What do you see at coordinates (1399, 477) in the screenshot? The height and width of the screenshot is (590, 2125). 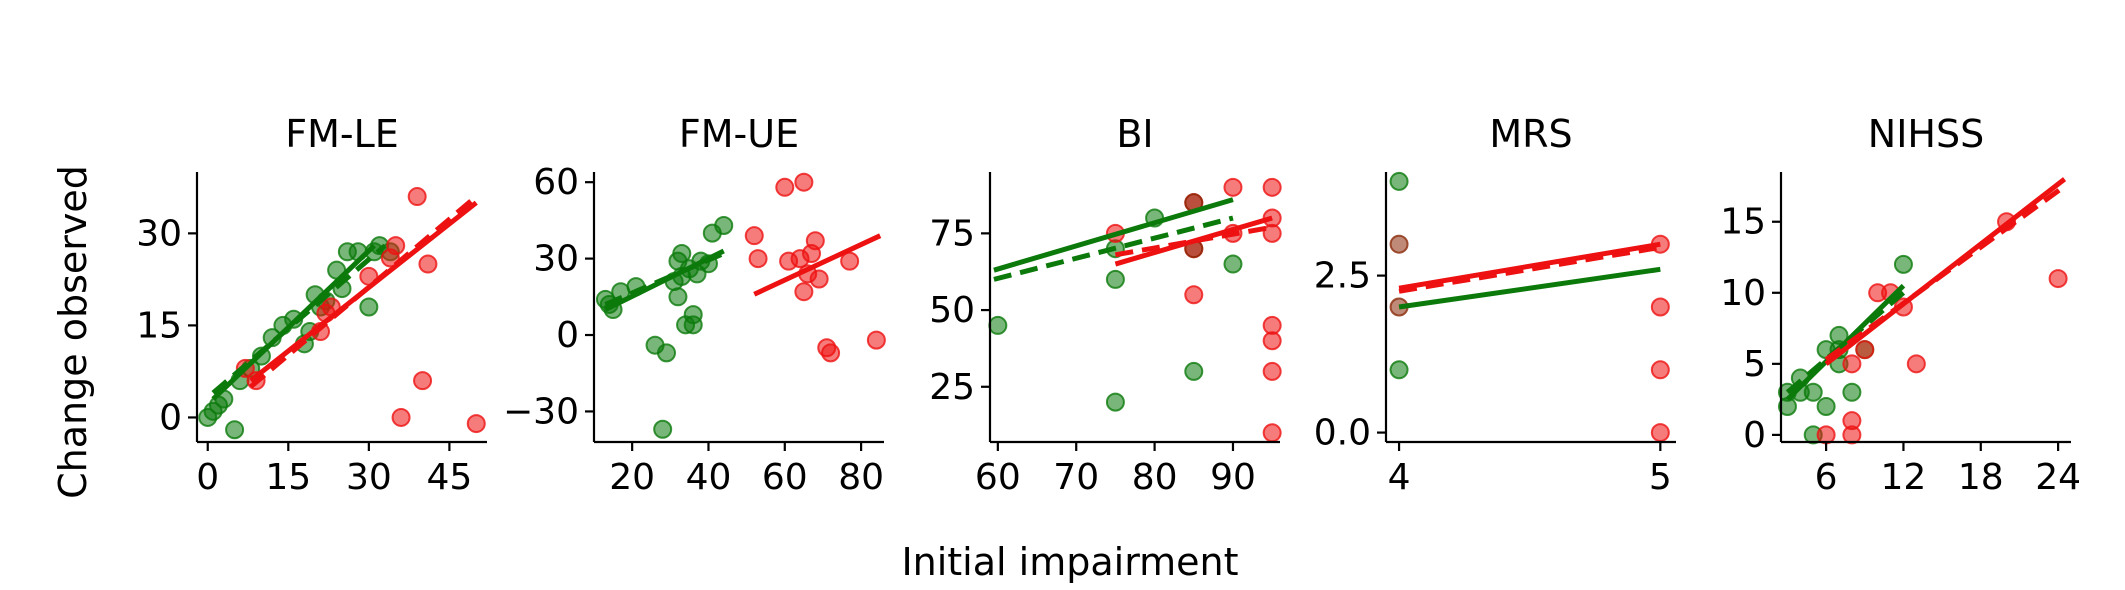 I see `x-tick-label: 4` at bounding box center [1399, 477].